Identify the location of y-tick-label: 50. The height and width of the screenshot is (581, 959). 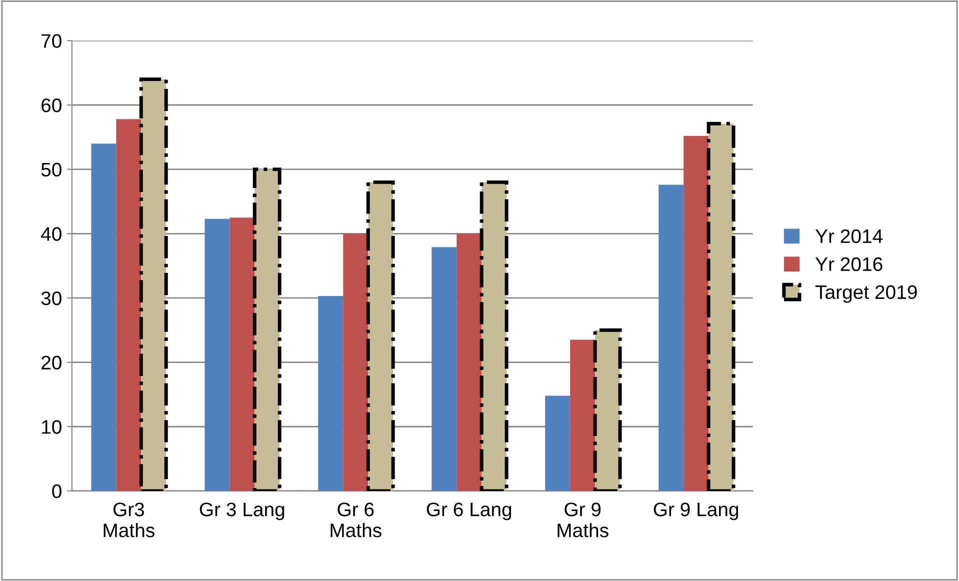
(51, 169).